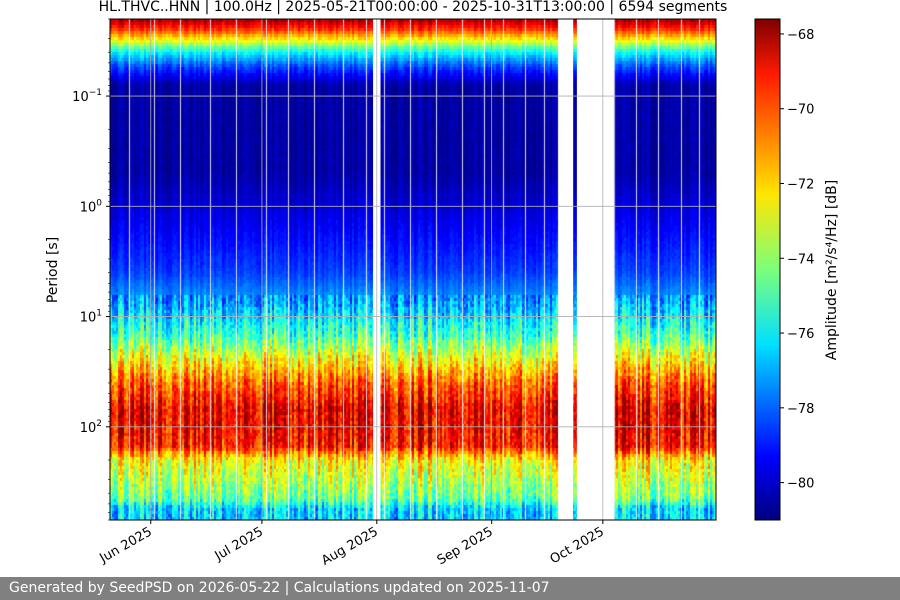 This screenshot has width=900, height=600. What do you see at coordinates (465, 546) in the screenshot?
I see `x-tick-label: Sep 2025` at bounding box center [465, 546].